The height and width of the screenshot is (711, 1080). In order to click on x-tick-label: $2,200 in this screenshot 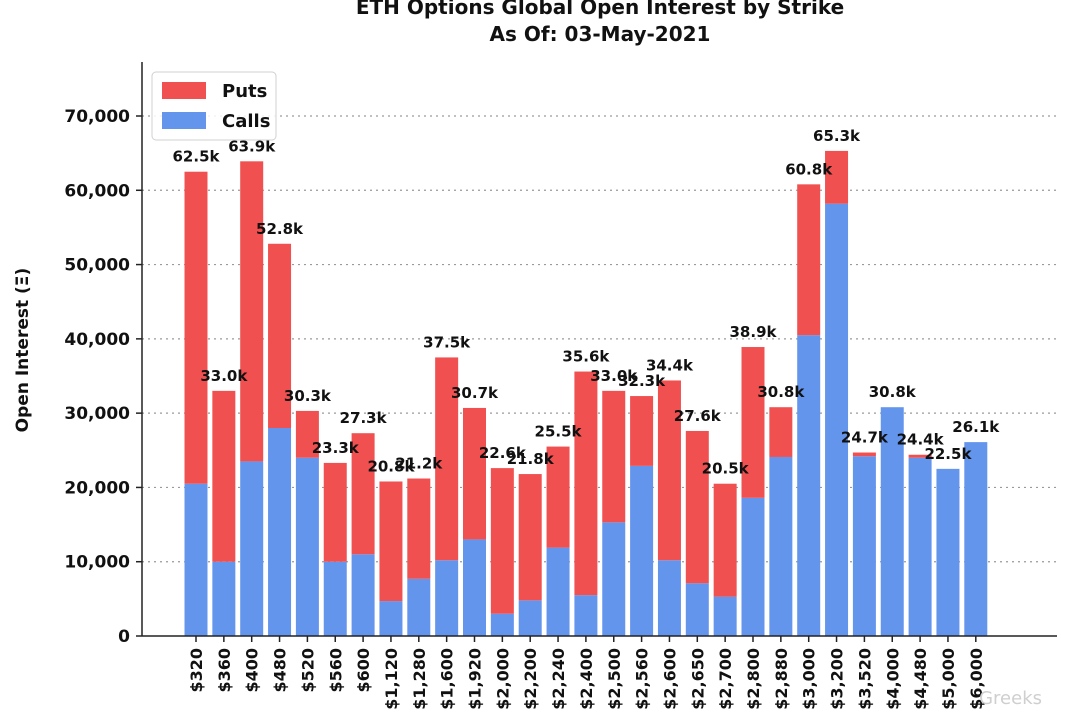, I will do `click(530, 679)`.